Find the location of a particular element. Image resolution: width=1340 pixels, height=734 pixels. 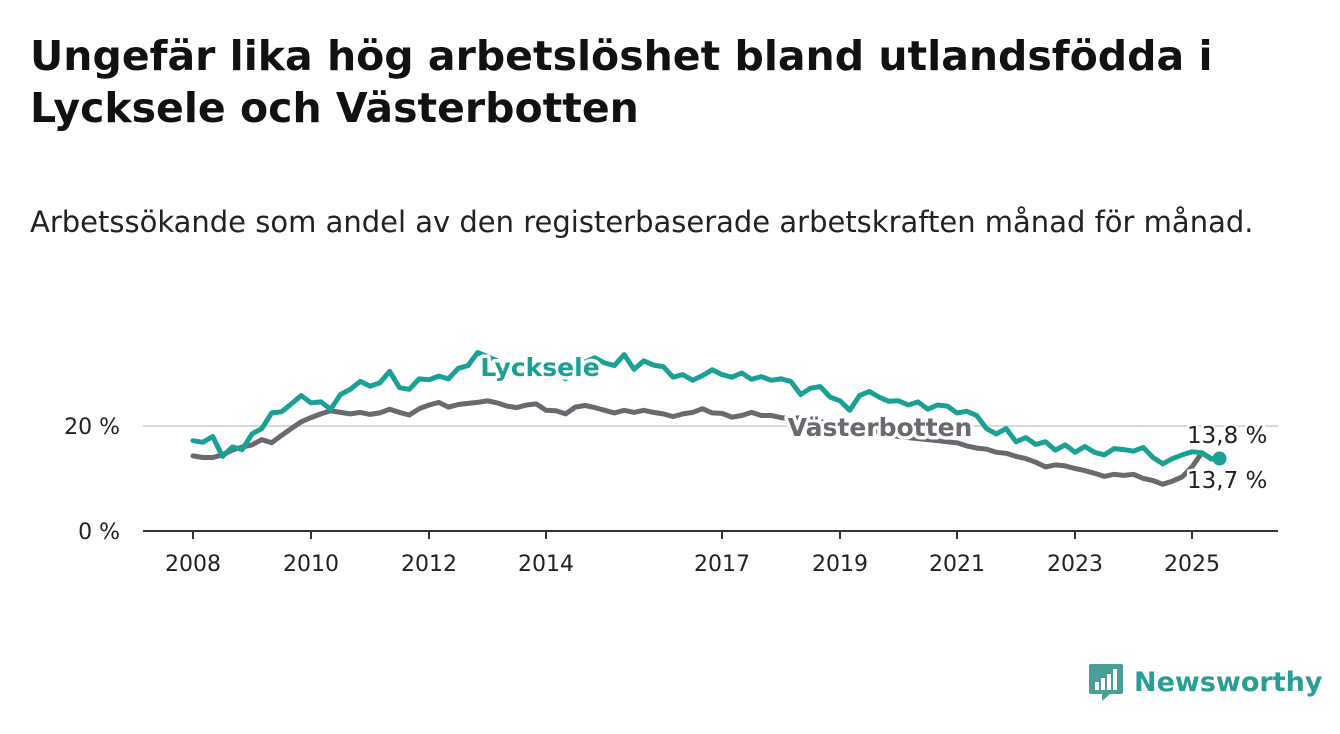

x-tick-label: 2014 is located at coordinates (546, 564).